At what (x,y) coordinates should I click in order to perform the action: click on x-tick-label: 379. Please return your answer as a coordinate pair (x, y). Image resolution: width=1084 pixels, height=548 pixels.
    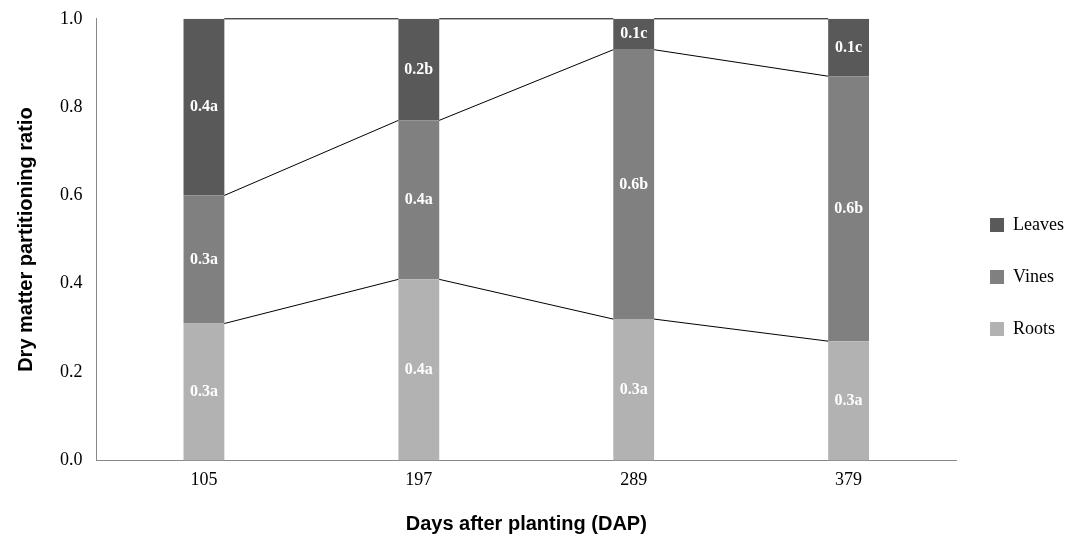
    Looking at the image, I should click on (849, 478).